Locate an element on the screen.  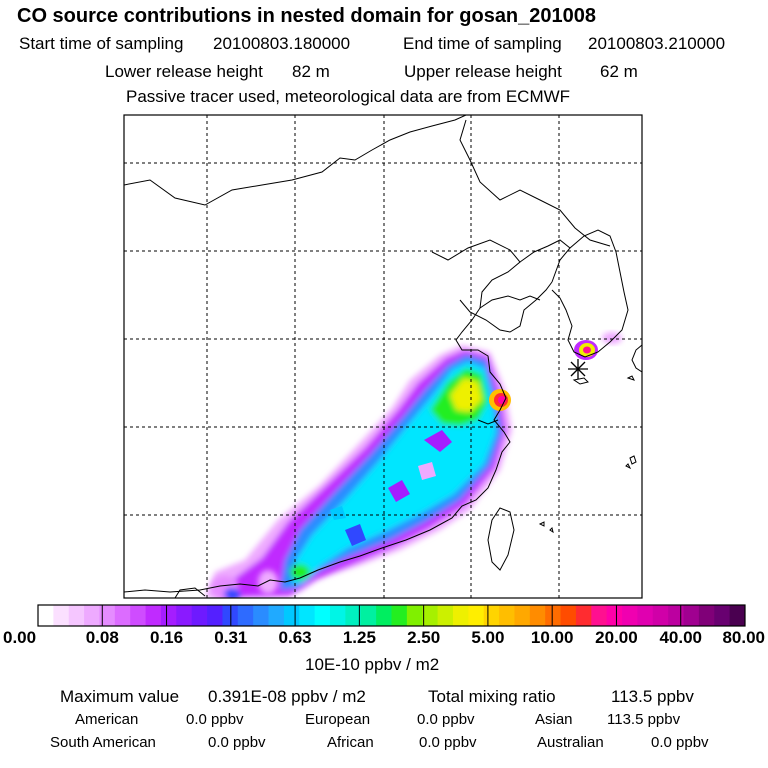
max-value-label: Maximum value is located at coordinates (120, 696).